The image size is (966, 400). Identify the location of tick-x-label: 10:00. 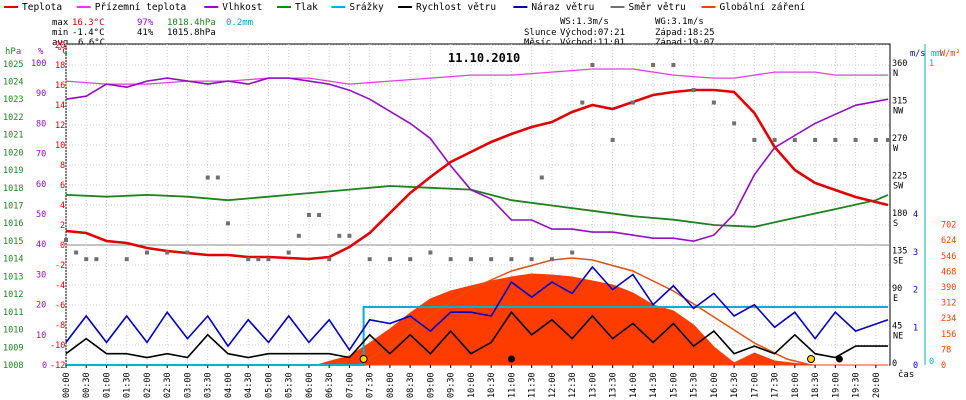
(472, 385).